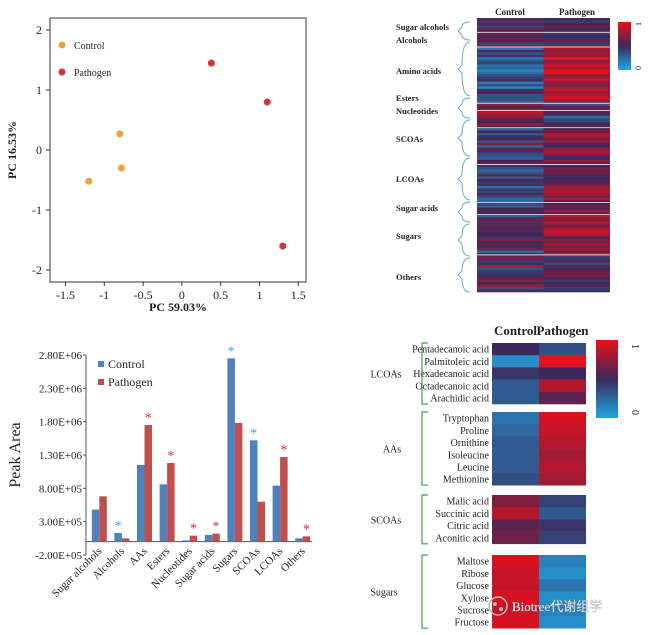  Describe the element at coordinates (293, 559) in the screenshot. I see `x-tick-label: Others` at that location.